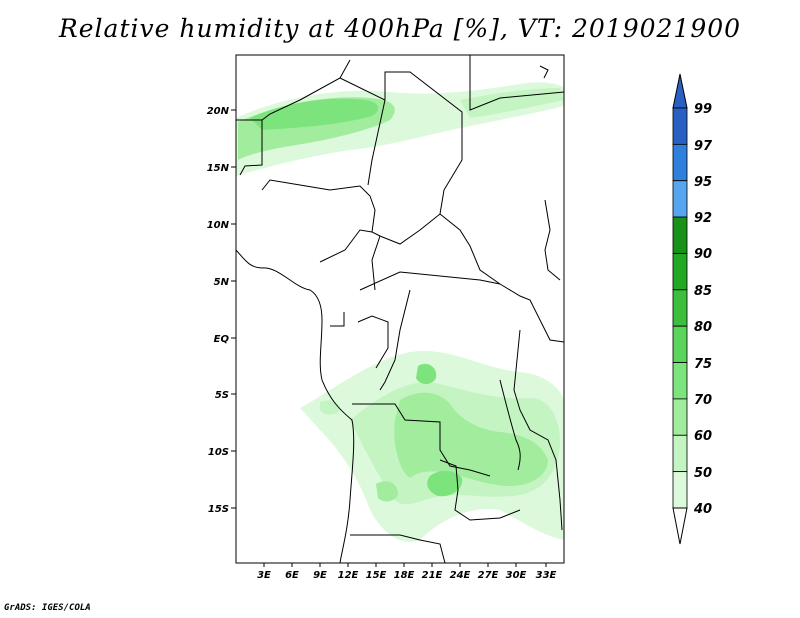 Image resolution: width=800 pixels, height=618 pixels. Describe the element at coordinates (404, 575) in the screenshot. I see `lon-label: 18E` at that location.